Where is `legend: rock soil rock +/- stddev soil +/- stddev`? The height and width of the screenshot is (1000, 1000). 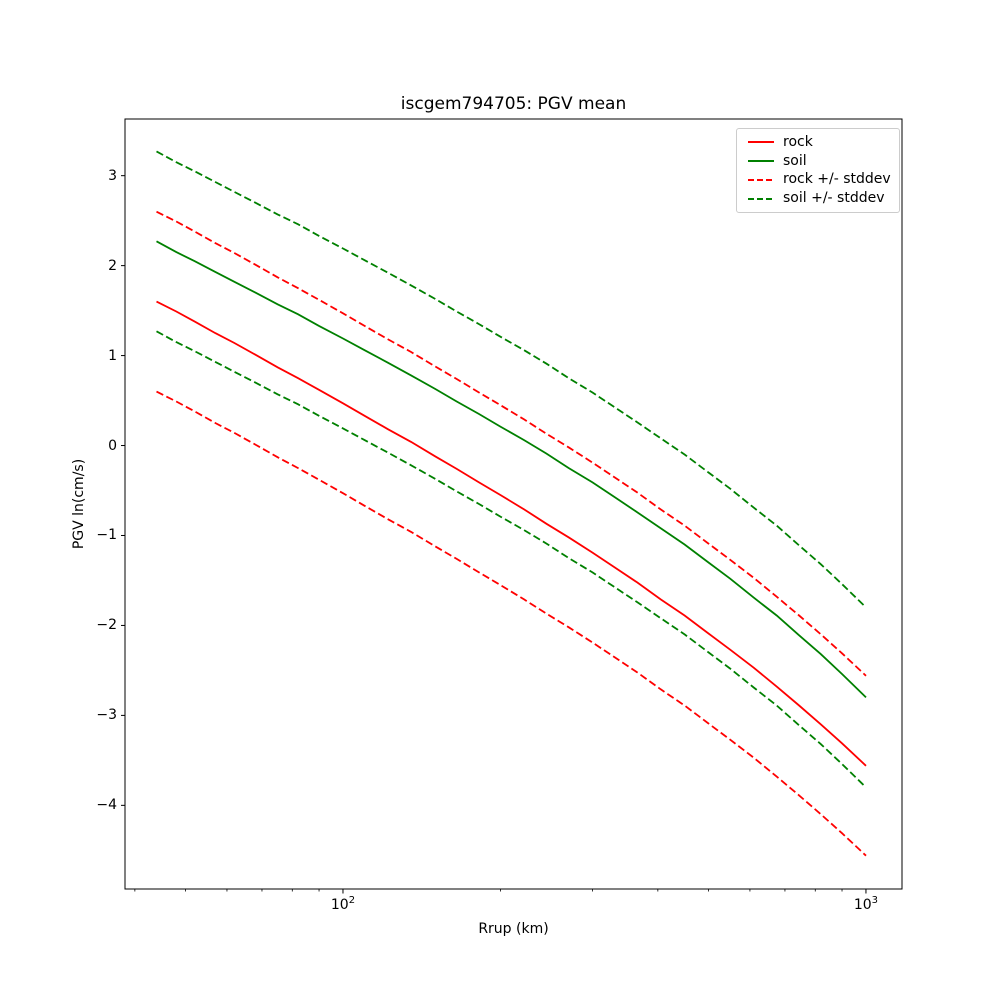 legend: rock soil rock +/- stddev soil +/- stddev is located at coordinates (818, 170).